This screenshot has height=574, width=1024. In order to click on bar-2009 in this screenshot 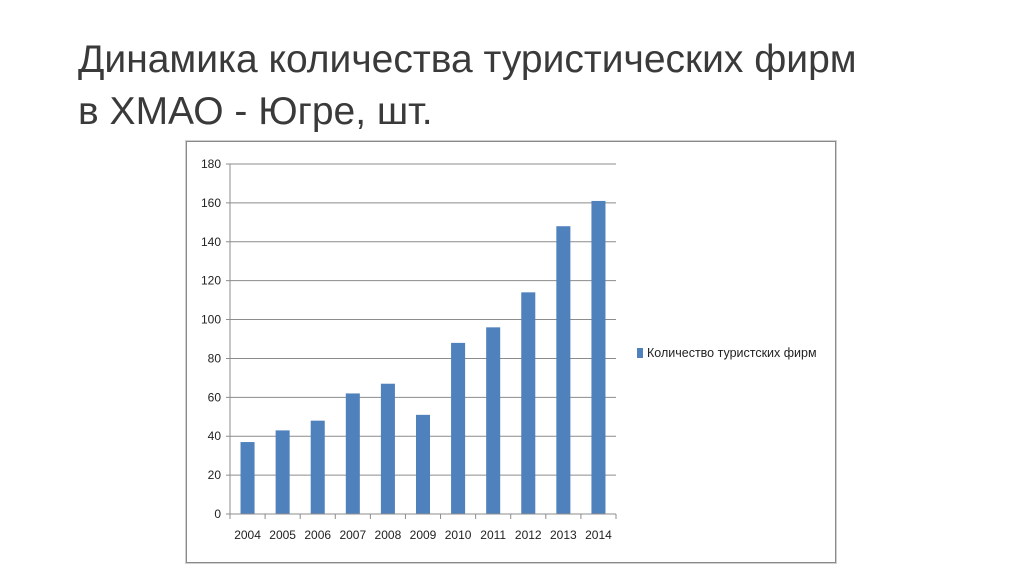, I will do `click(423, 464)`.